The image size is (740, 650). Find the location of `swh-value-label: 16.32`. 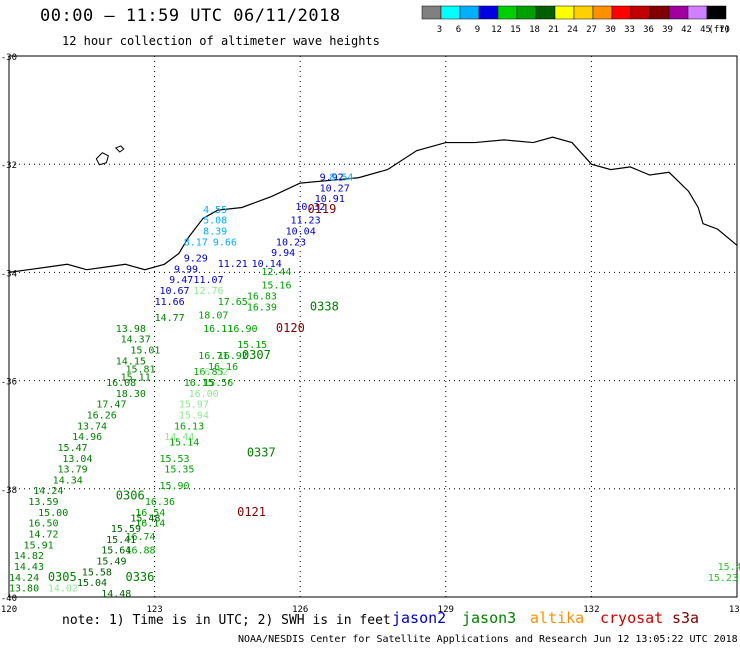

swh-value-label: 16.32 is located at coordinates (213, 372).